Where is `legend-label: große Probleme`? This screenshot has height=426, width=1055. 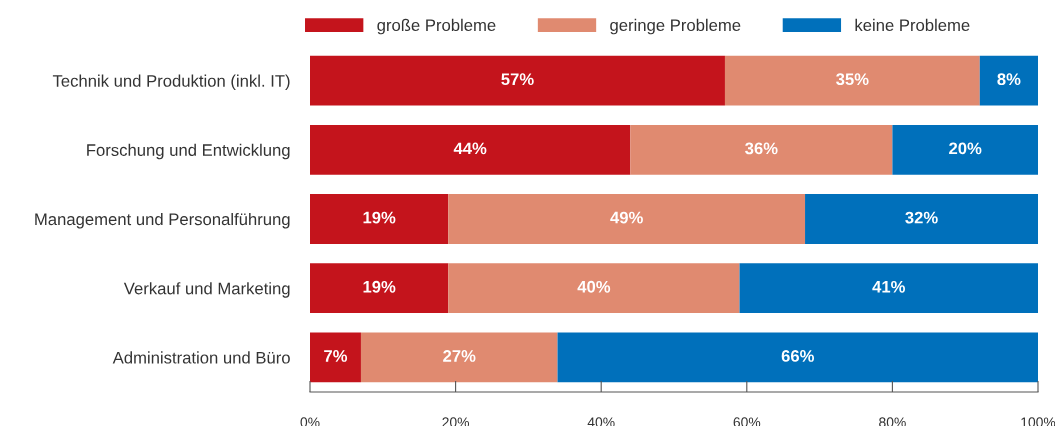
legend-label: große Probleme is located at coordinates (436, 26).